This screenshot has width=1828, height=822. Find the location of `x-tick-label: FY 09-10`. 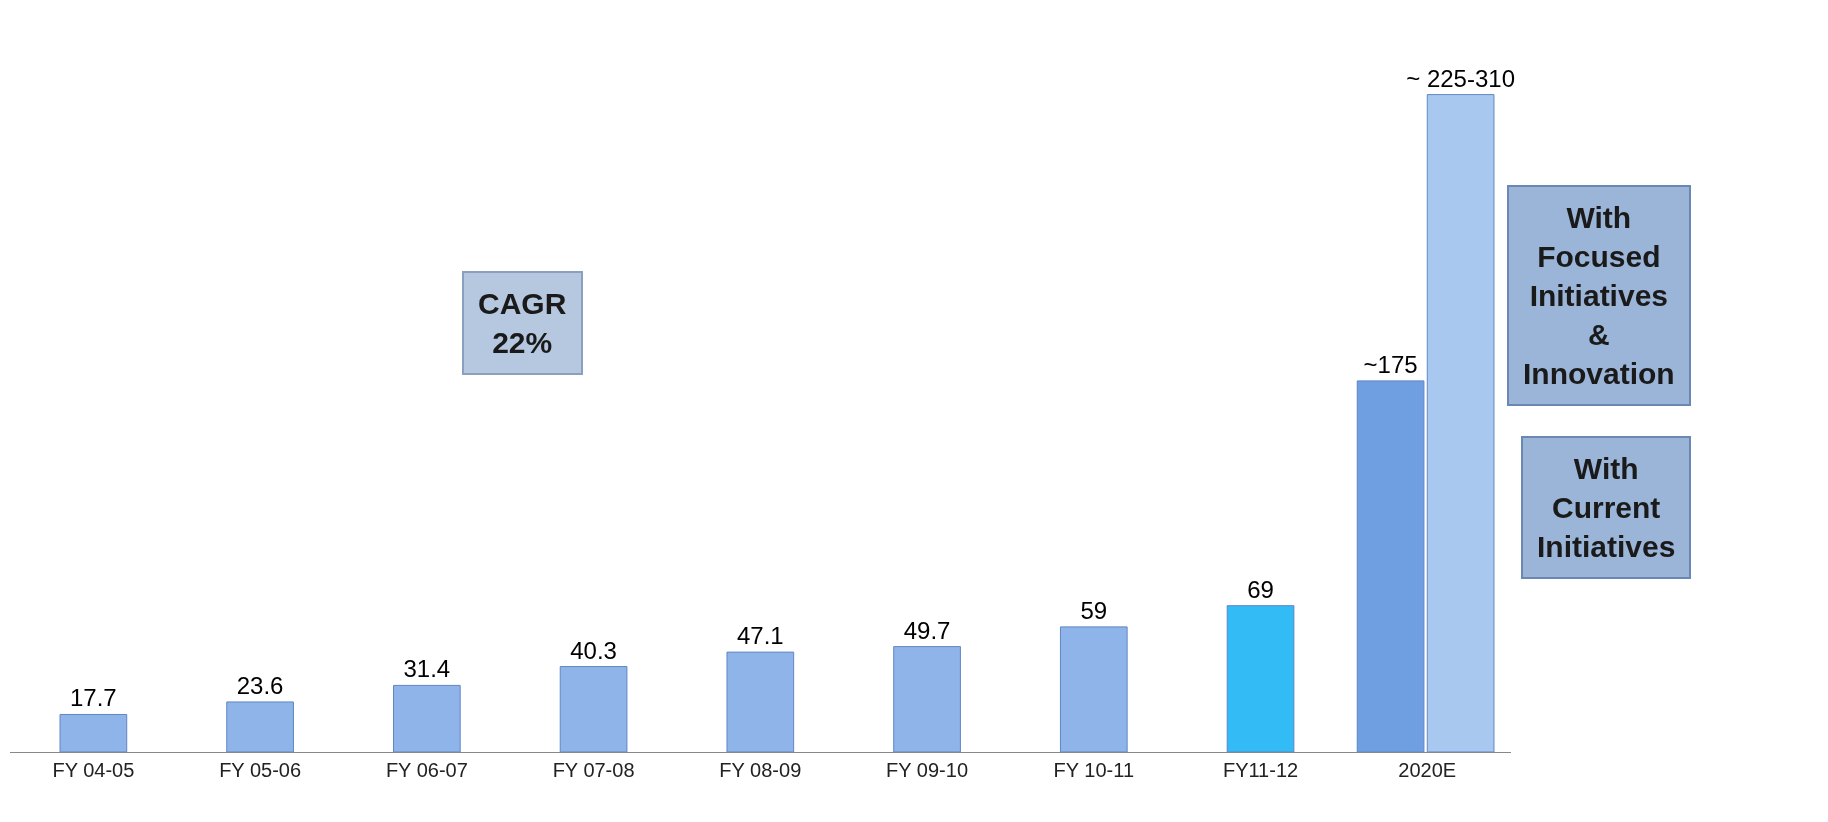

x-tick-label: FY 09-10 is located at coordinates (927, 770).